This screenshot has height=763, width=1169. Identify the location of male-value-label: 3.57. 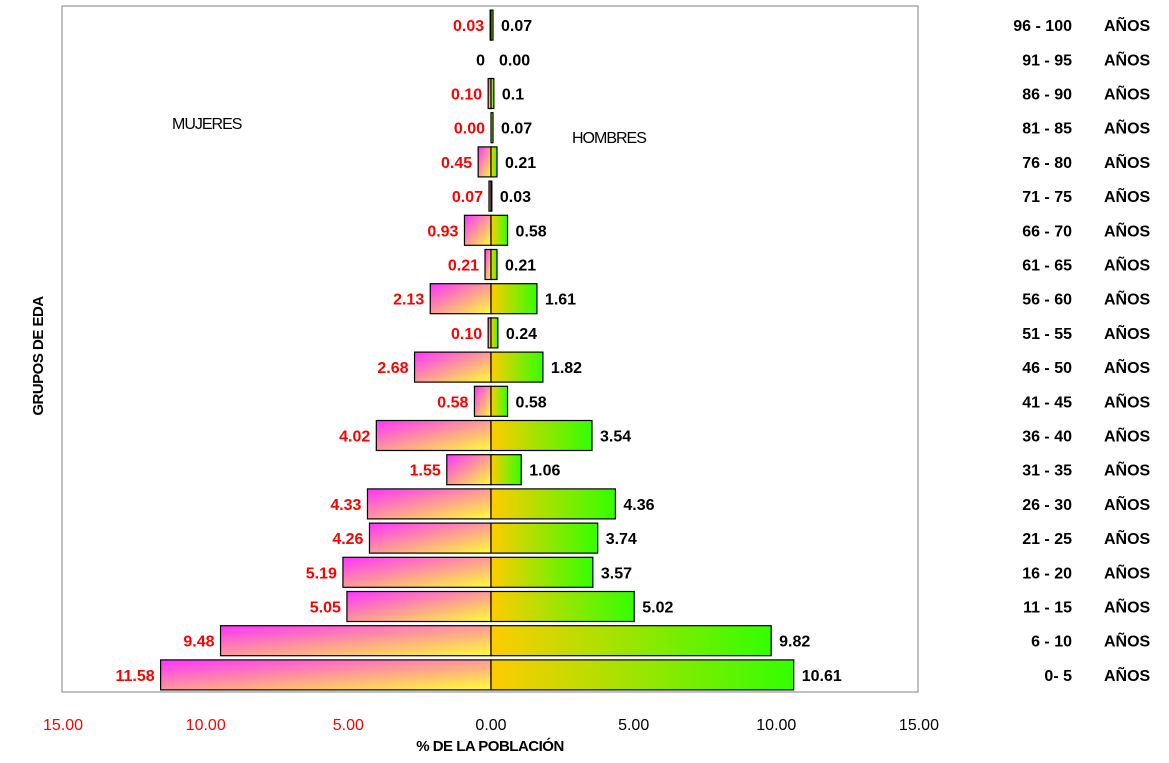
(616, 573).